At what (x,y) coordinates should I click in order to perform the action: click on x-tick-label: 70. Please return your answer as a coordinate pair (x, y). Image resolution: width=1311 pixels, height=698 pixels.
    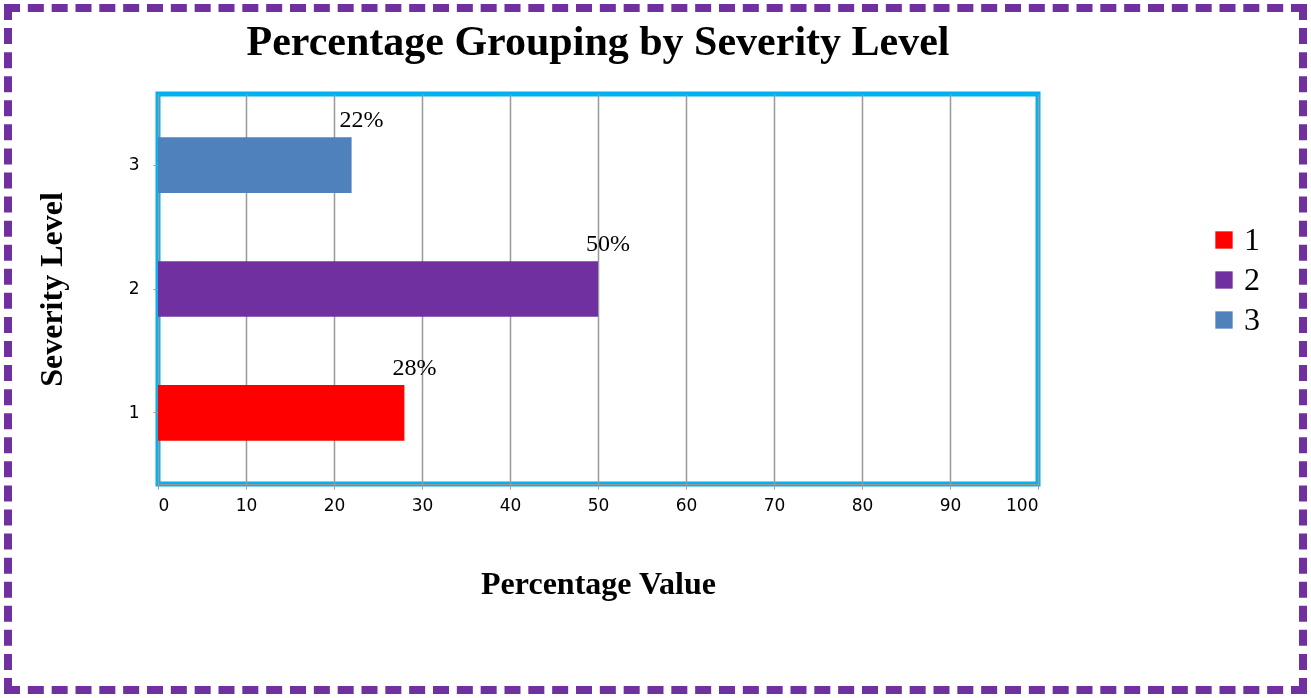
    Looking at the image, I should click on (774, 504).